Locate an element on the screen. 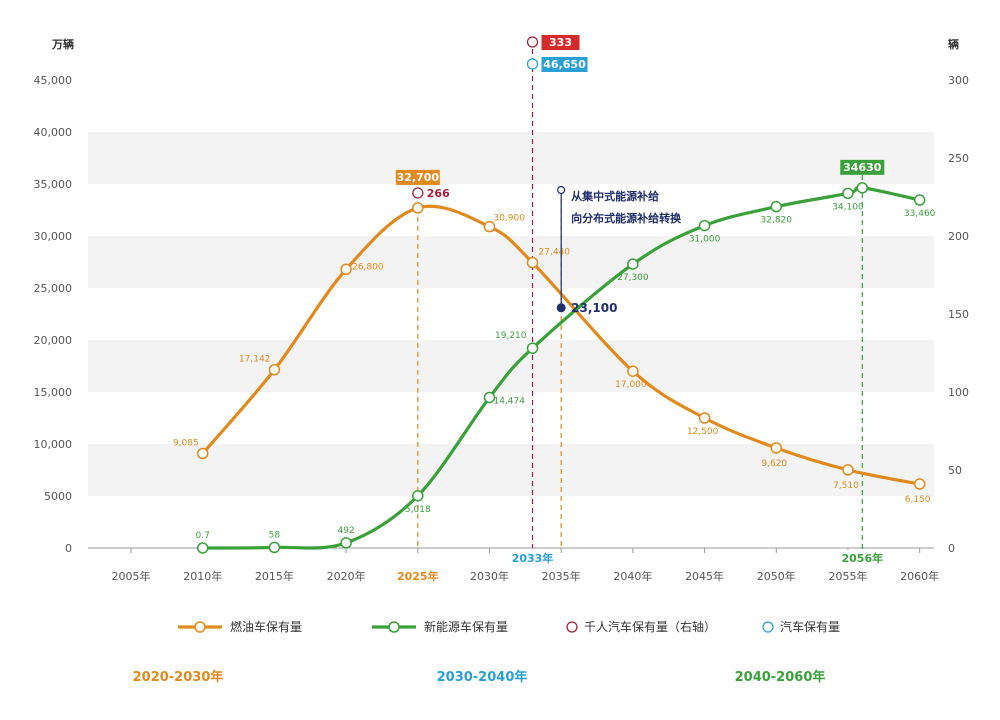 The width and height of the screenshot is (1000, 720). right-axis-tick-label: 150 is located at coordinates (958, 314).